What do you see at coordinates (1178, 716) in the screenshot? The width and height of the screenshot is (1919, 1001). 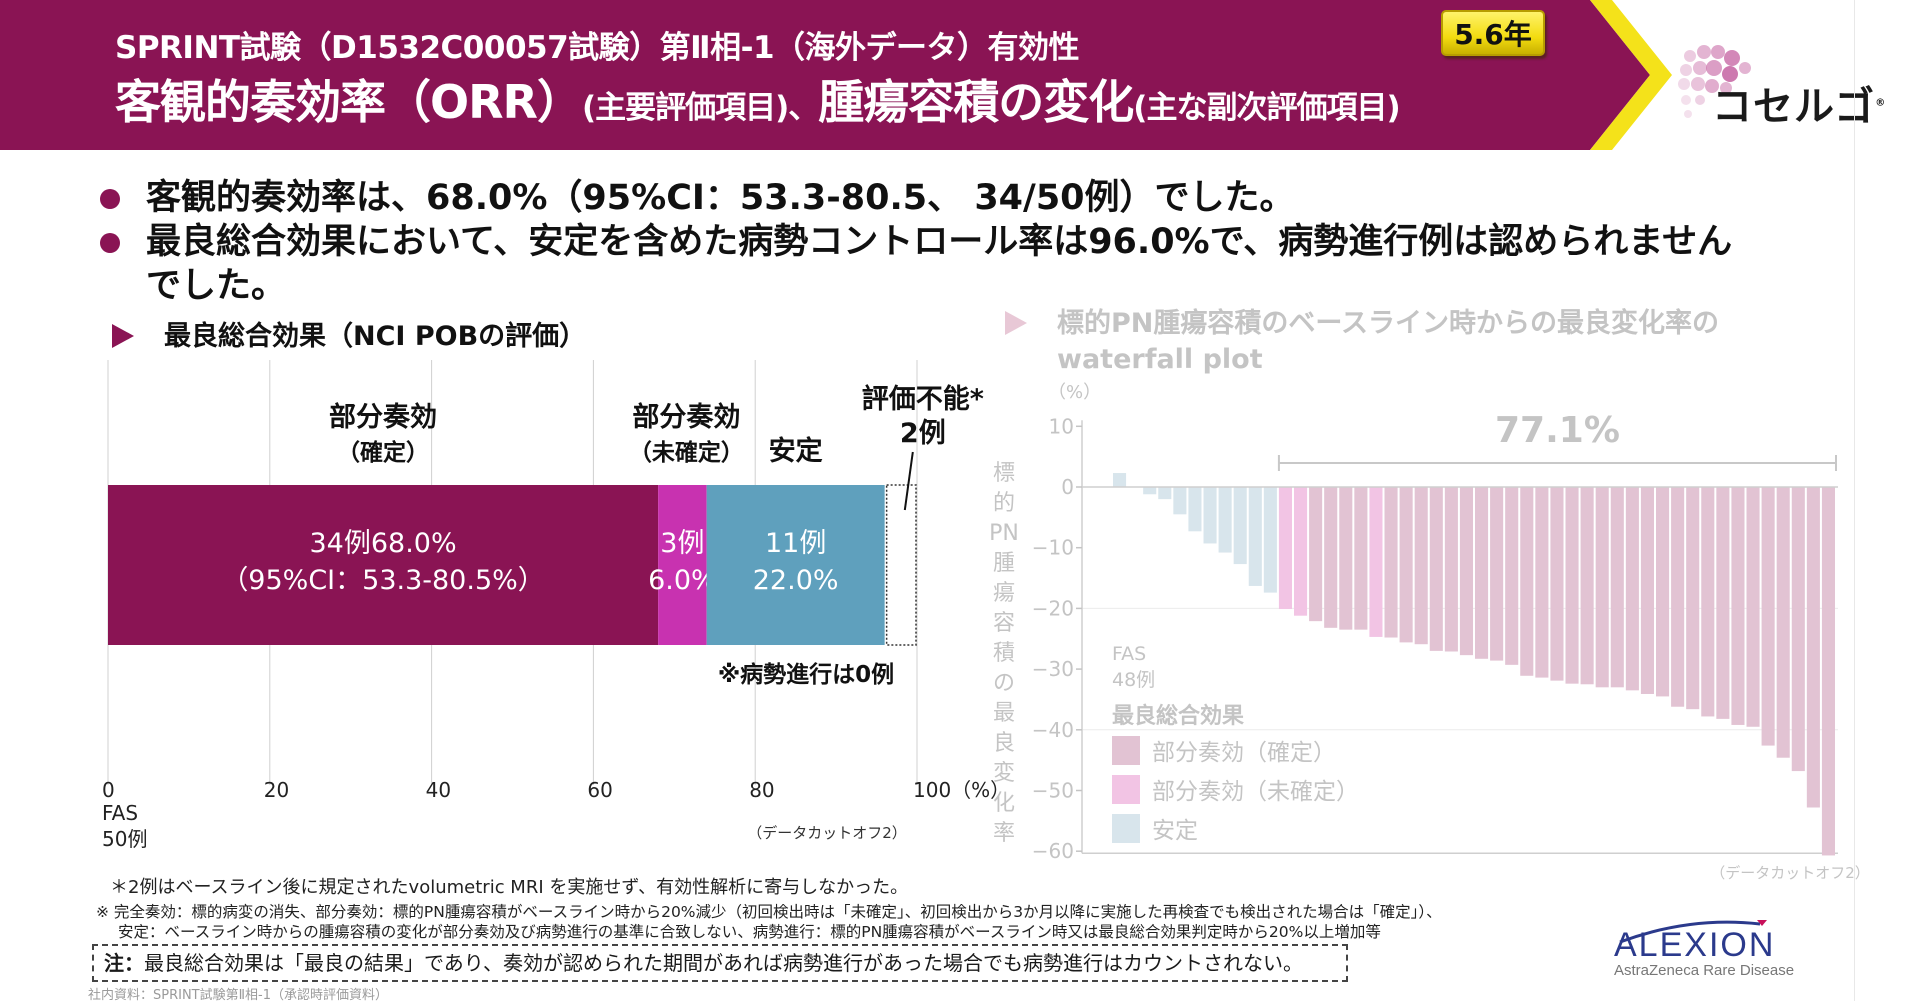 I see `legend-title: 最良総合効果` at bounding box center [1178, 716].